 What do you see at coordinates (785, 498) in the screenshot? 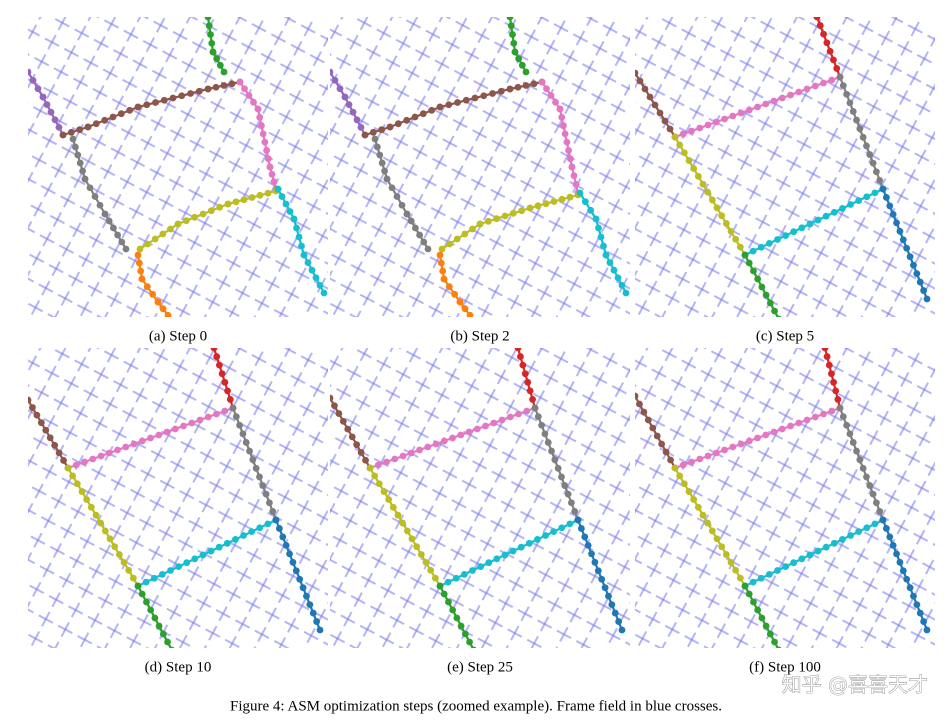
I see `frame-field` at bounding box center [785, 498].